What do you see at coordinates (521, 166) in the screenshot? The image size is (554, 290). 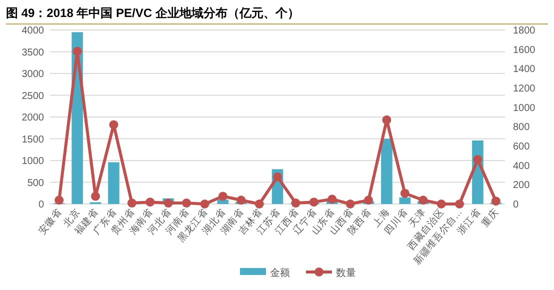 I see `y2-tick-label: 400` at bounding box center [521, 166].